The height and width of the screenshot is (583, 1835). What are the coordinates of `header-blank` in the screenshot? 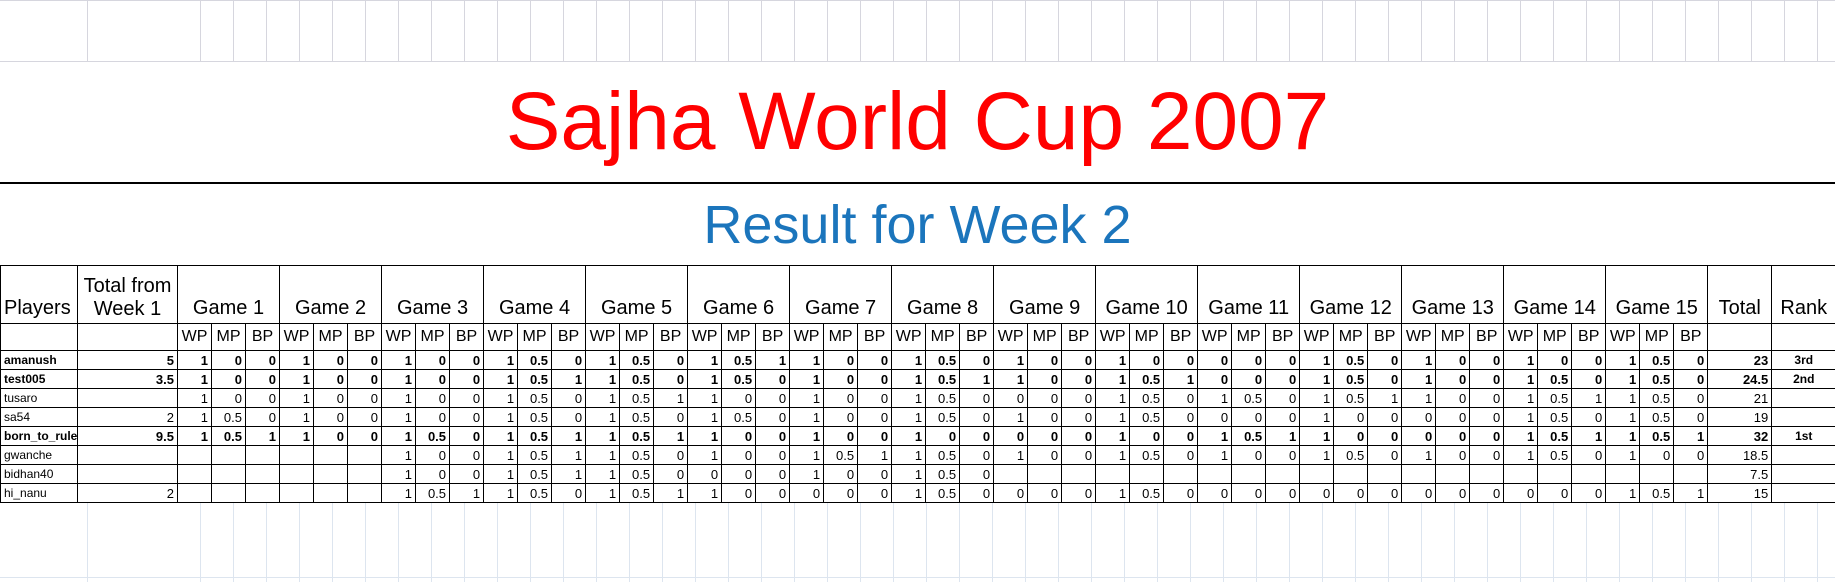 It's located at (127, 337).